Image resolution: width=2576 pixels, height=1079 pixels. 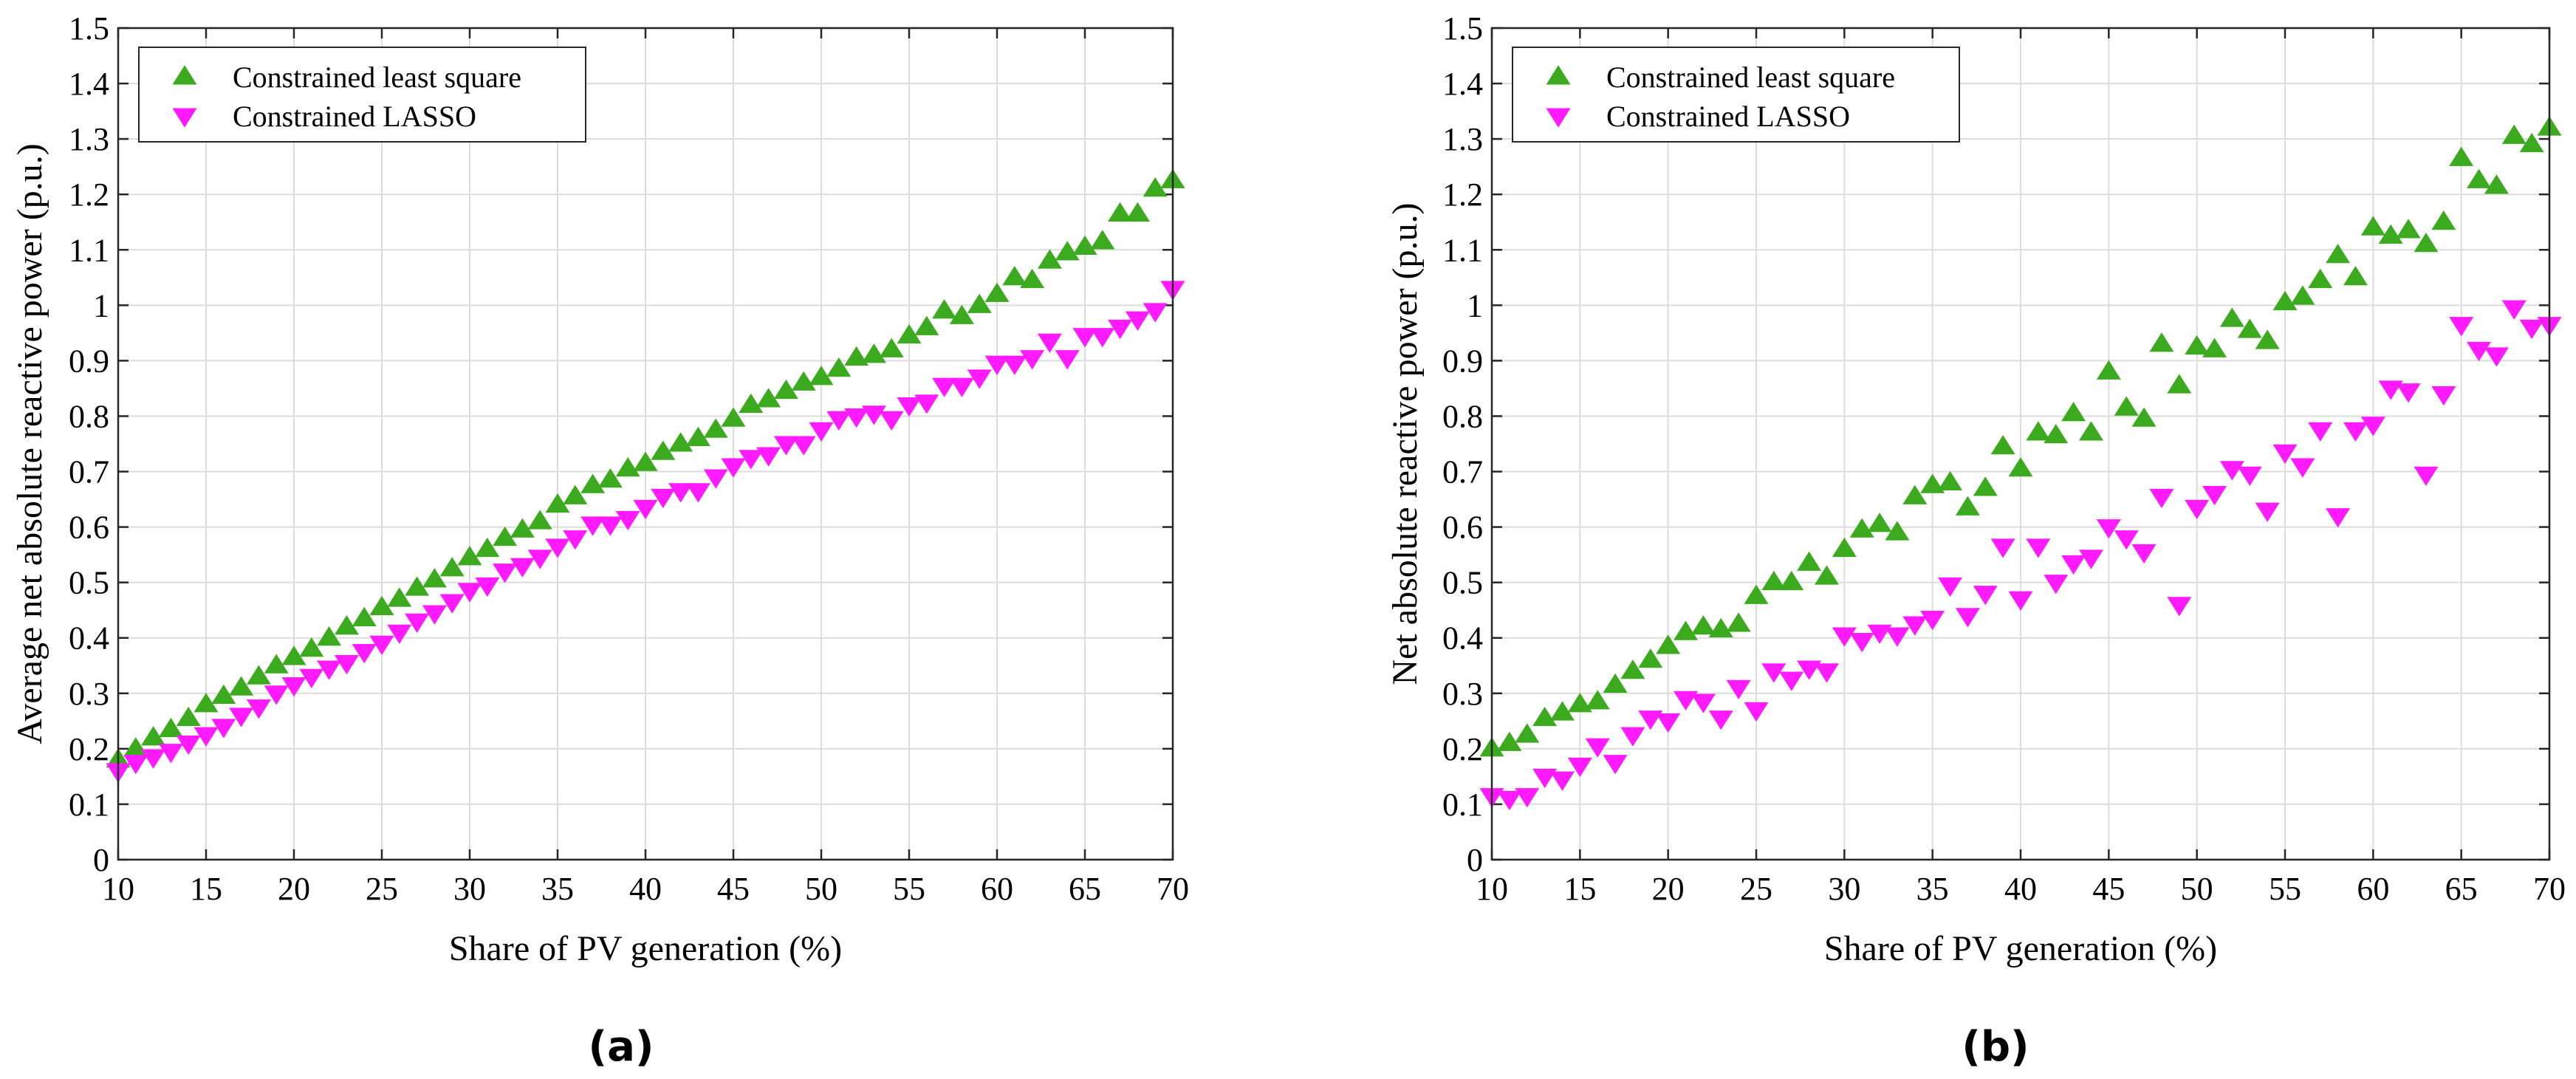 What do you see at coordinates (89, 638) in the screenshot?
I see `y-tick-label: 0.4` at bounding box center [89, 638].